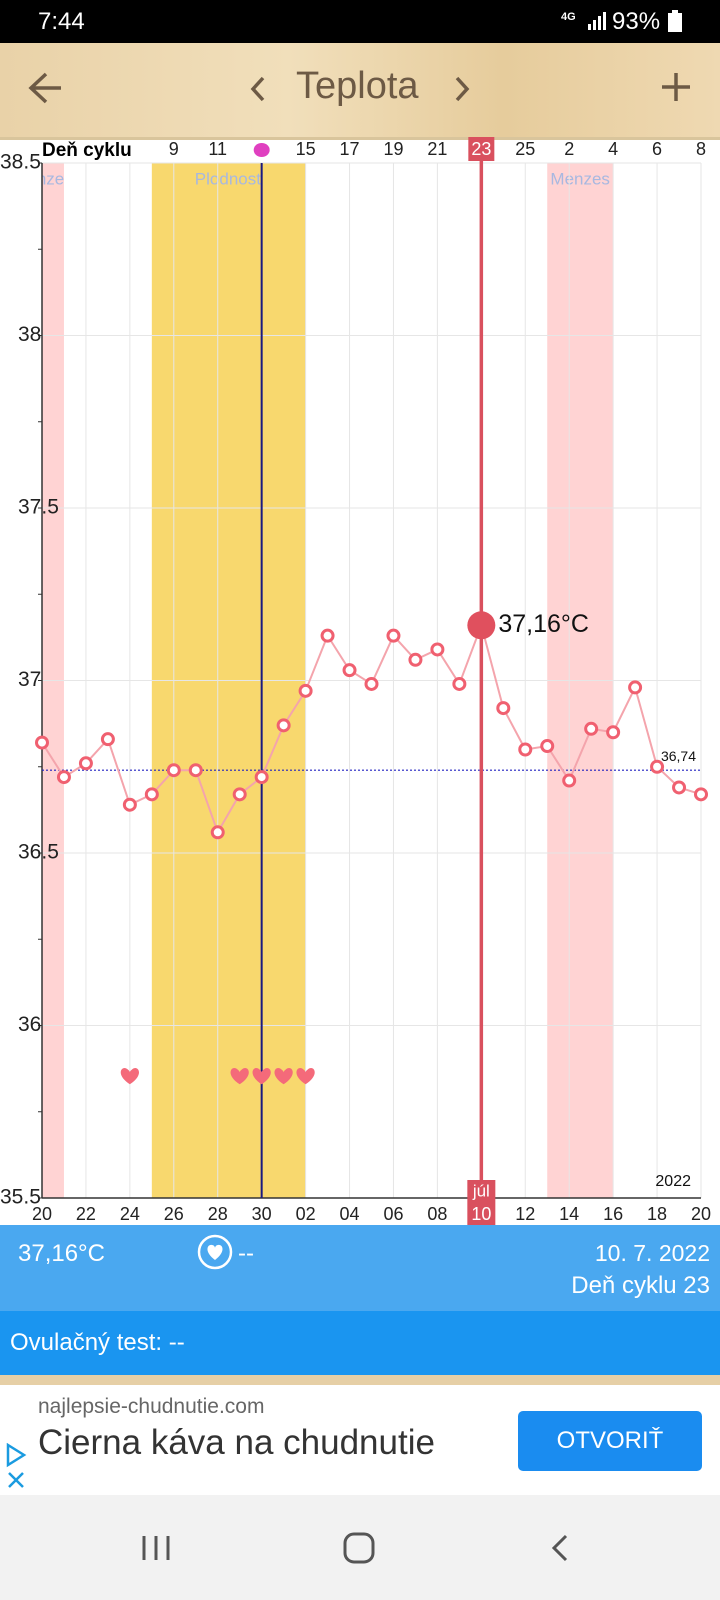  I want to click on cycle-day-label: 4, so click(613, 149).